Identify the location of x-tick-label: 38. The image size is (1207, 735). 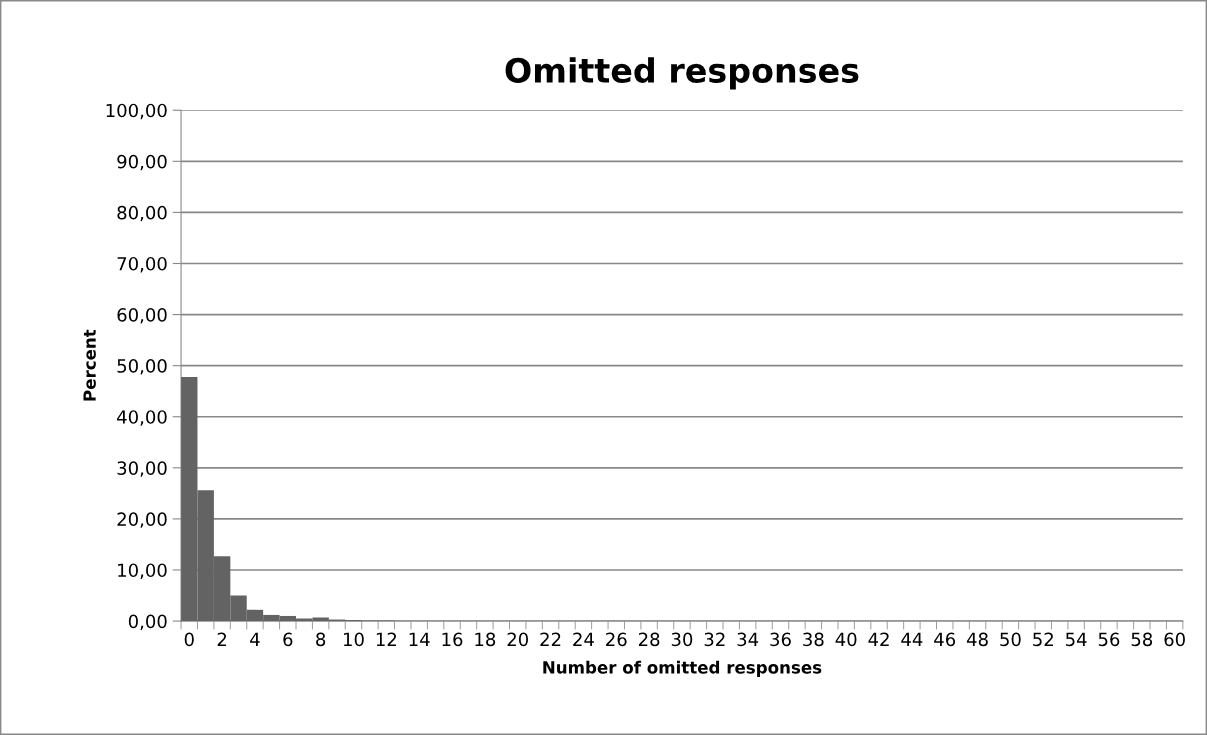
(813, 639).